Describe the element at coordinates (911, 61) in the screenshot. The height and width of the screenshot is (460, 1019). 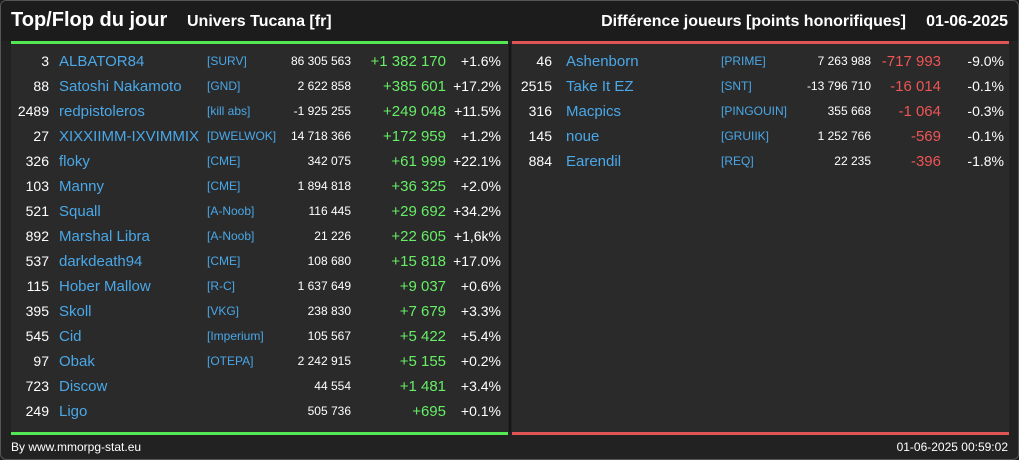
I see `points-difference: -717 993` at that location.